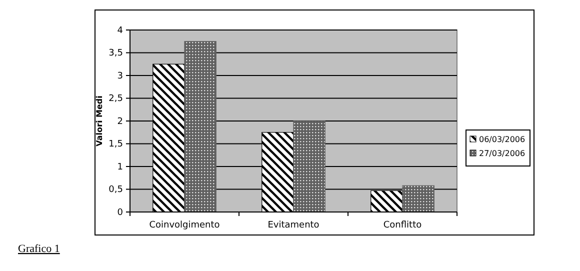 This screenshot has height=271, width=580. What do you see at coordinates (184, 225) in the screenshot?
I see `x-tick-label: Coinvolgimento` at bounding box center [184, 225].